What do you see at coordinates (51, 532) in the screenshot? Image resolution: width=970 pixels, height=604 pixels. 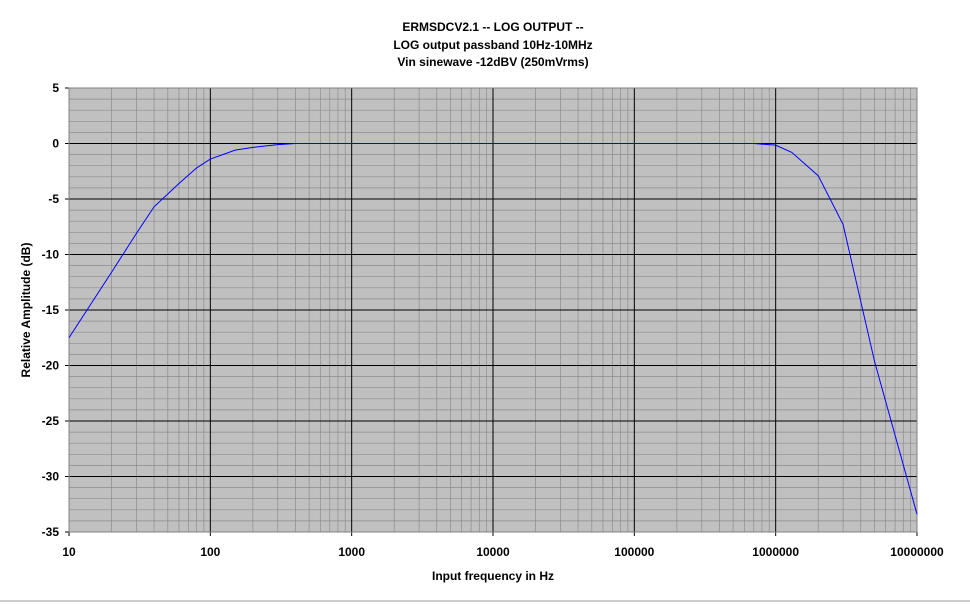 I see `y-tick-label: -35` at bounding box center [51, 532].